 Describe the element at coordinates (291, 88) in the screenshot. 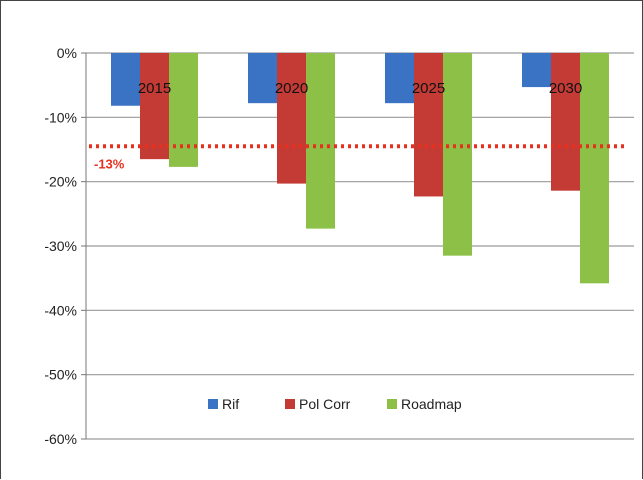

I see `category-label: 2020` at that location.